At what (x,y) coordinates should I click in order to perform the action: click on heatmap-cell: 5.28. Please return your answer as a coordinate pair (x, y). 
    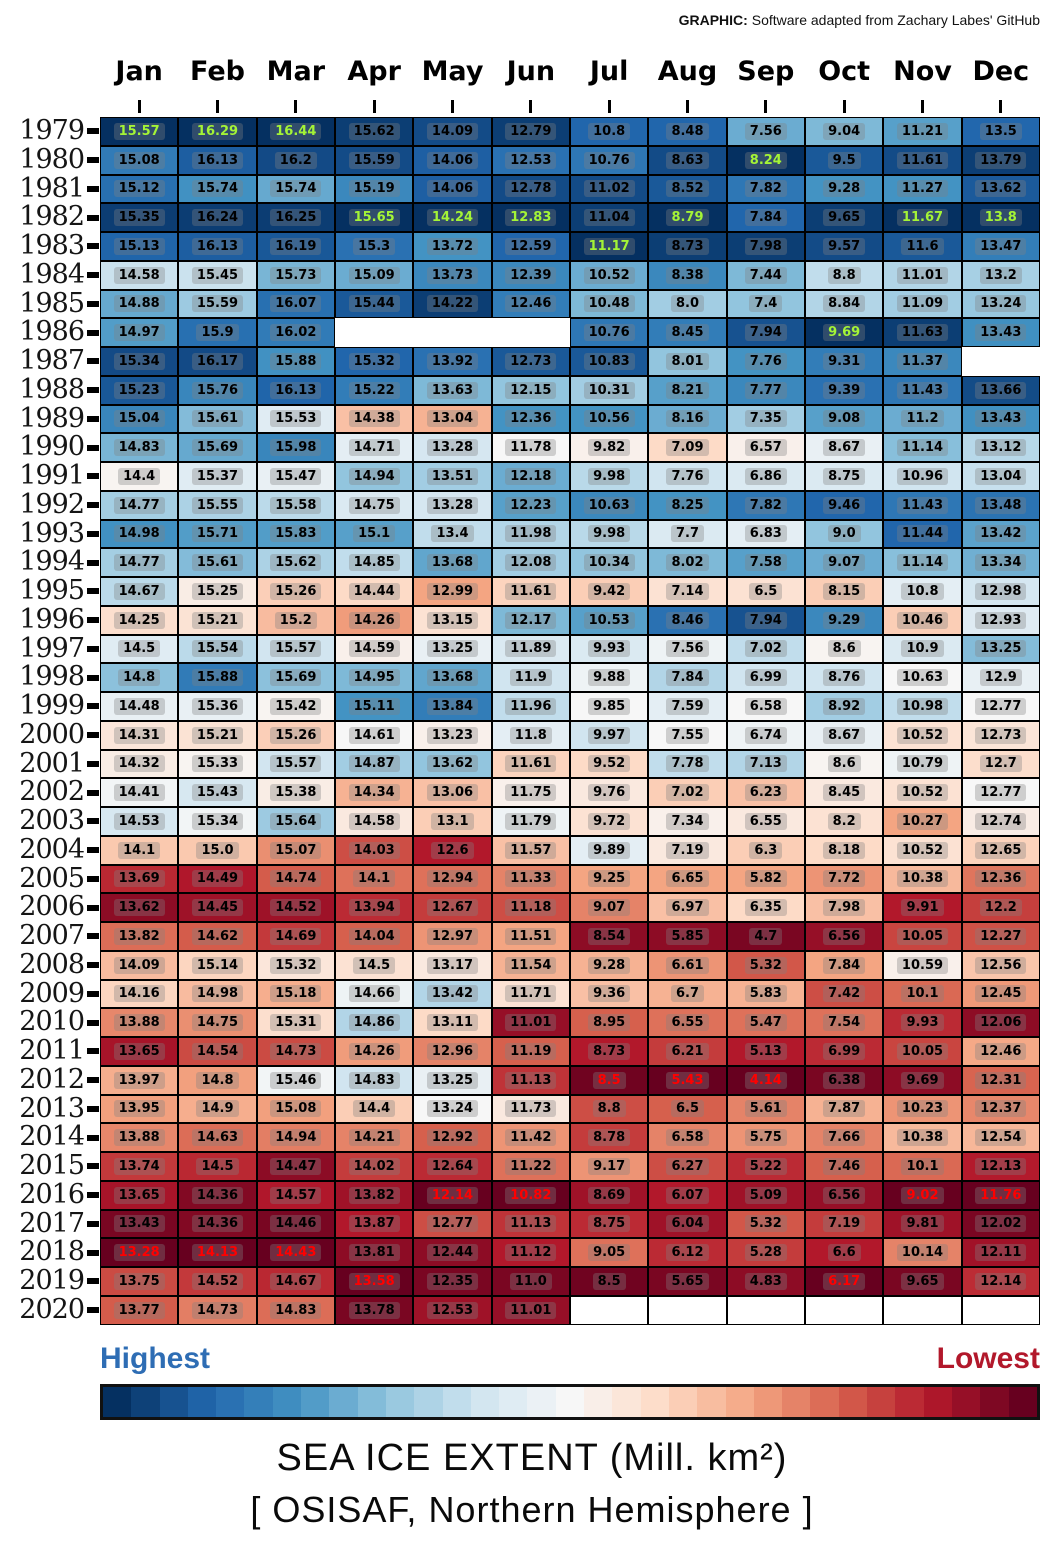
    Looking at the image, I should click on (765, 1252).